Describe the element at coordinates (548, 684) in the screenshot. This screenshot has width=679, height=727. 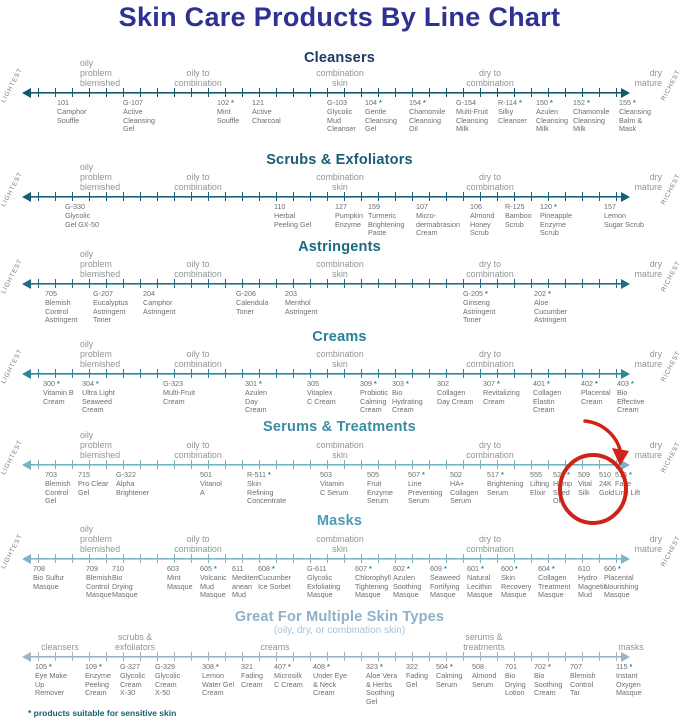
I see `product-name: Bio Soothing Cream` at that location.